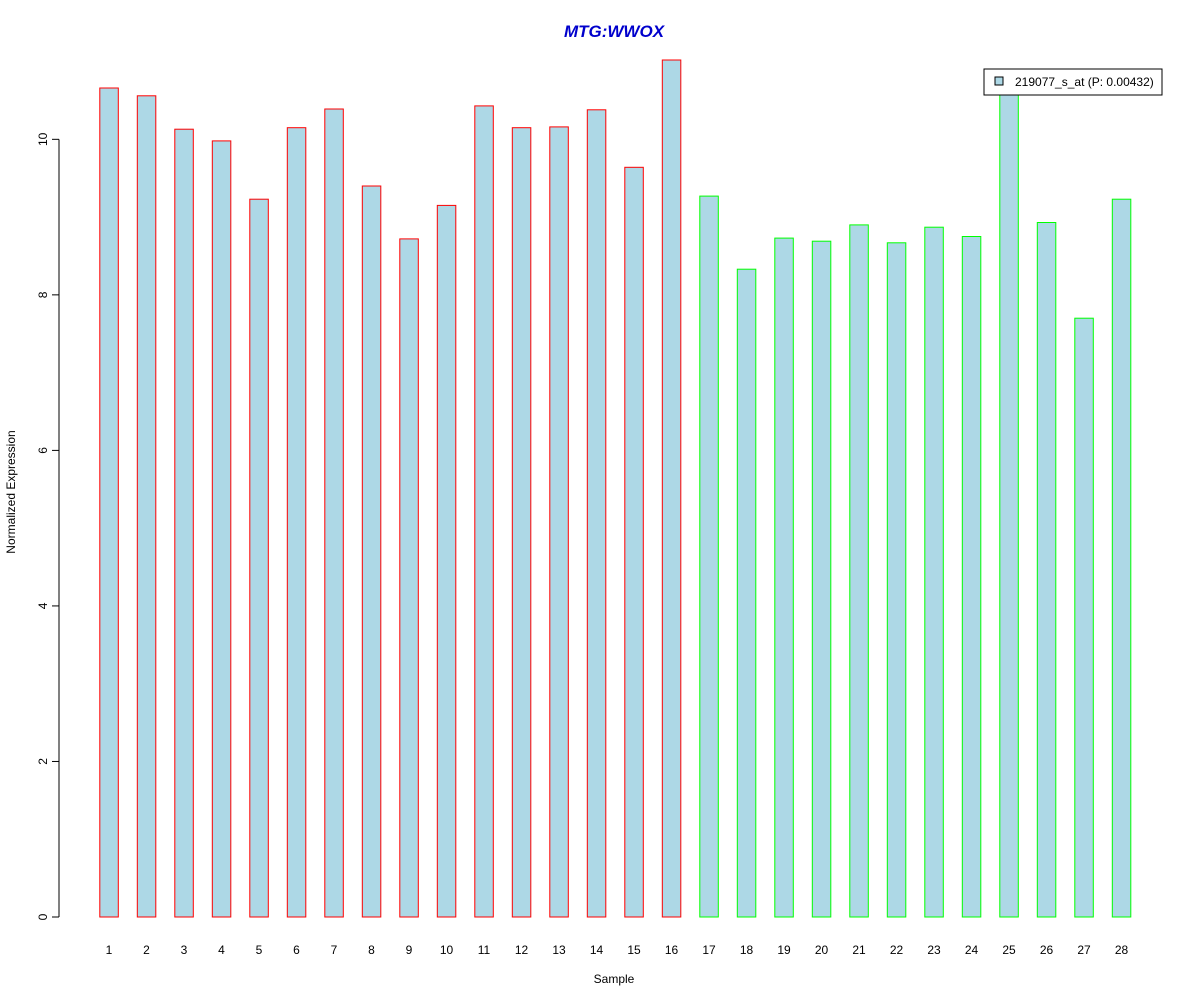 The width and height of the screenshot is (1200, 1000). Describe the element at coordinates (371, 950) in the screenshot. I see `x-tick-label: 8` at that location.